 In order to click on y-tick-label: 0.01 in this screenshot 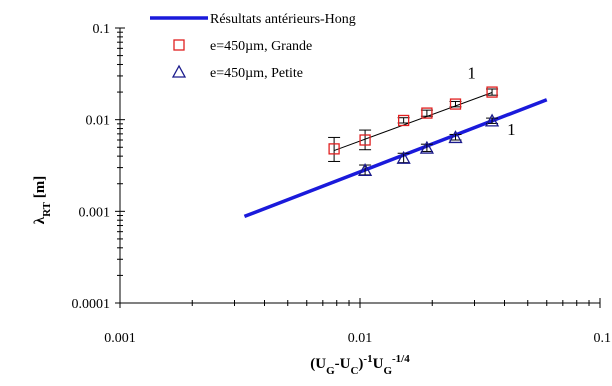, I will do `click(98, 121)`.